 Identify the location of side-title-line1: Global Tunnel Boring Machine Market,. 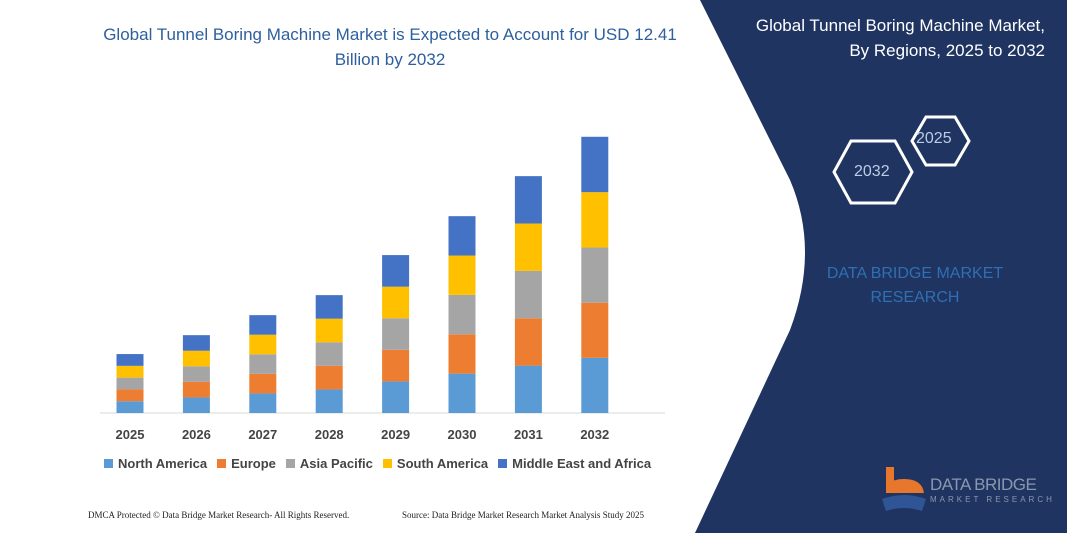
(900, 25).